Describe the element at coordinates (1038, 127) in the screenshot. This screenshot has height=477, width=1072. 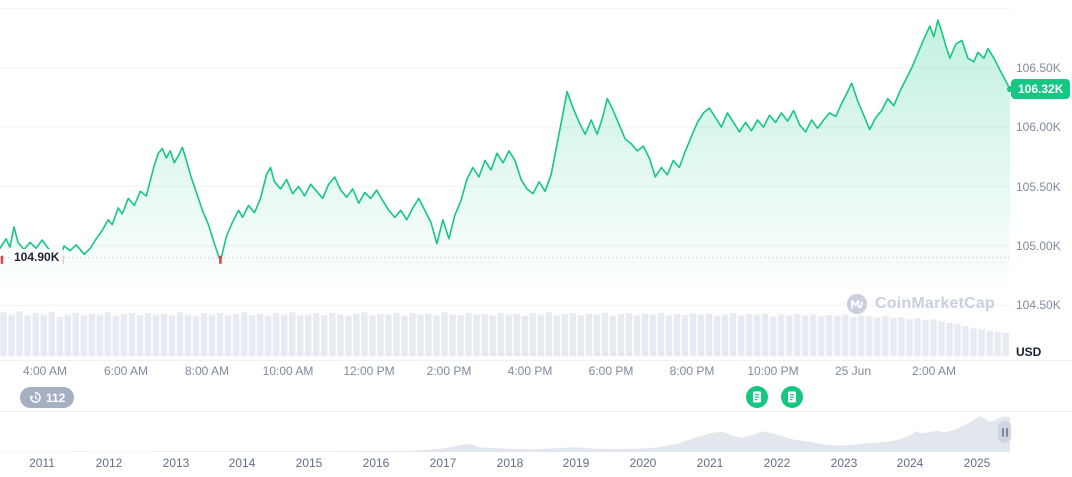
I see `y-axis-label: 106.00K` at that location.